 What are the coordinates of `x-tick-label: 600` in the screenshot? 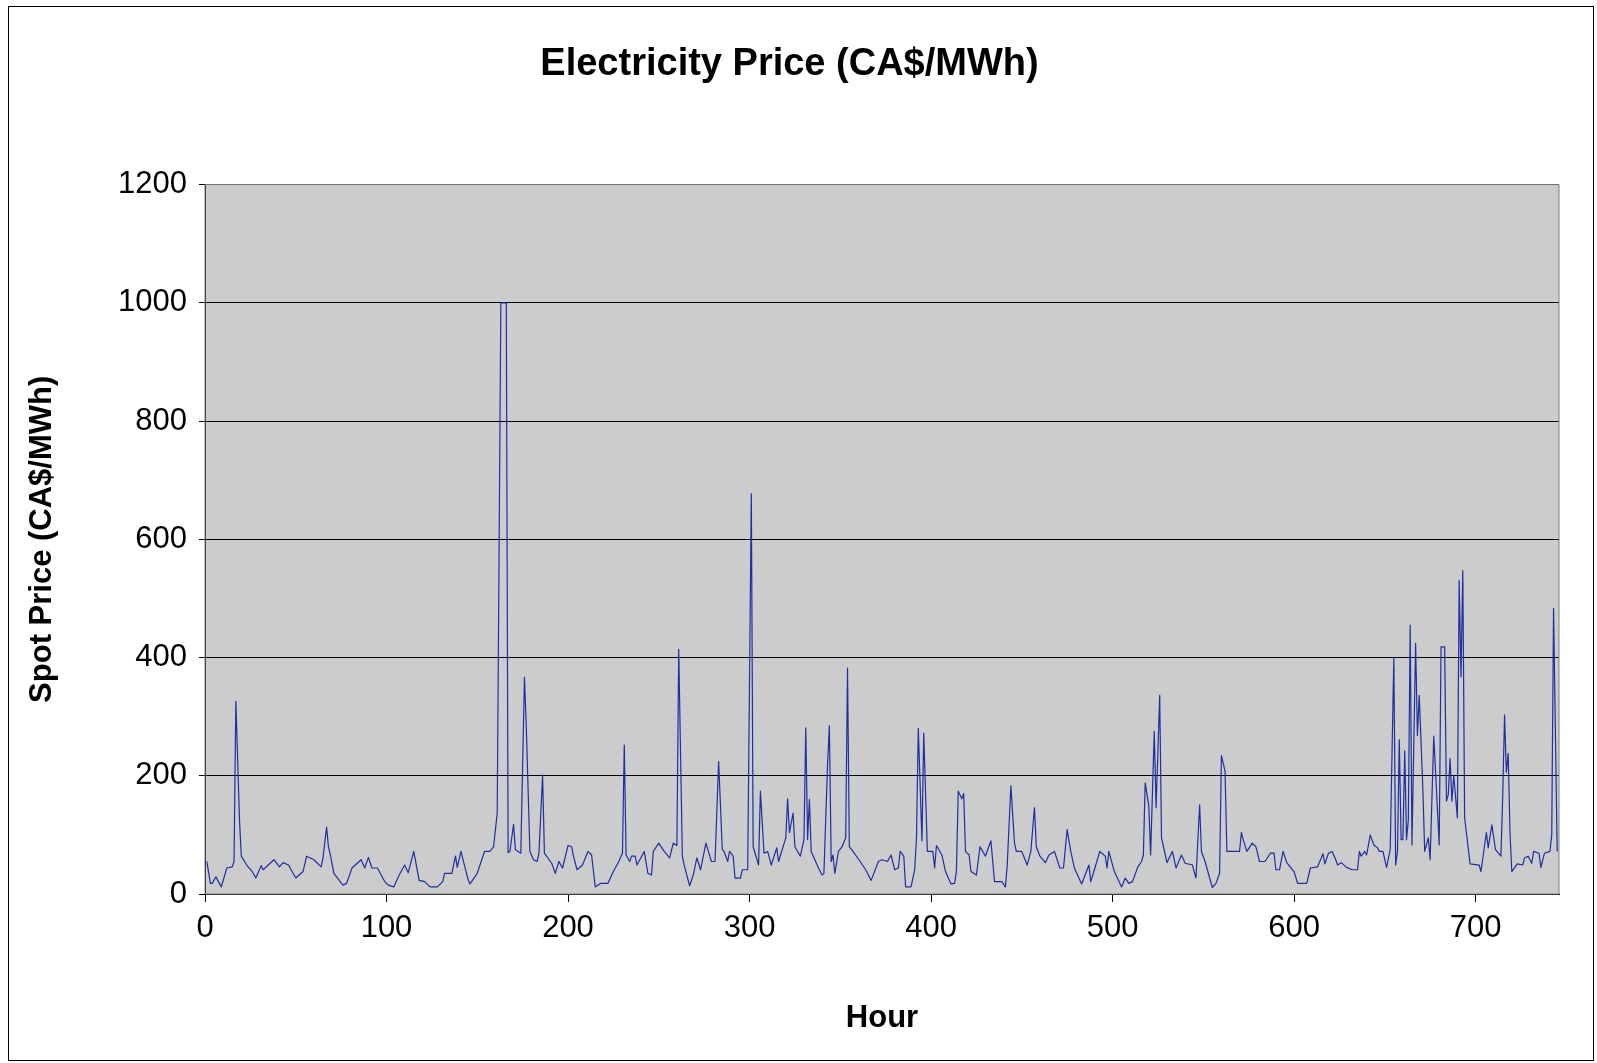 It's located at (1294, 927).